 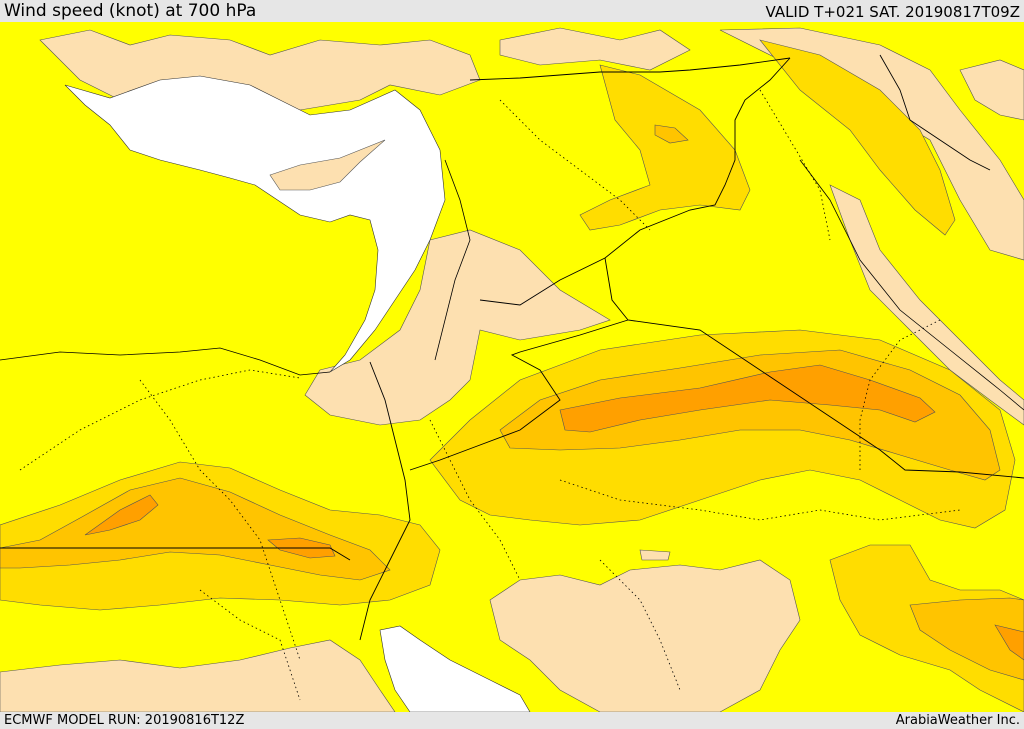 What do you see at coordinates (665, 147) in the screenshot?
I see `moderate-iraq` at bounding box center [665, 147].